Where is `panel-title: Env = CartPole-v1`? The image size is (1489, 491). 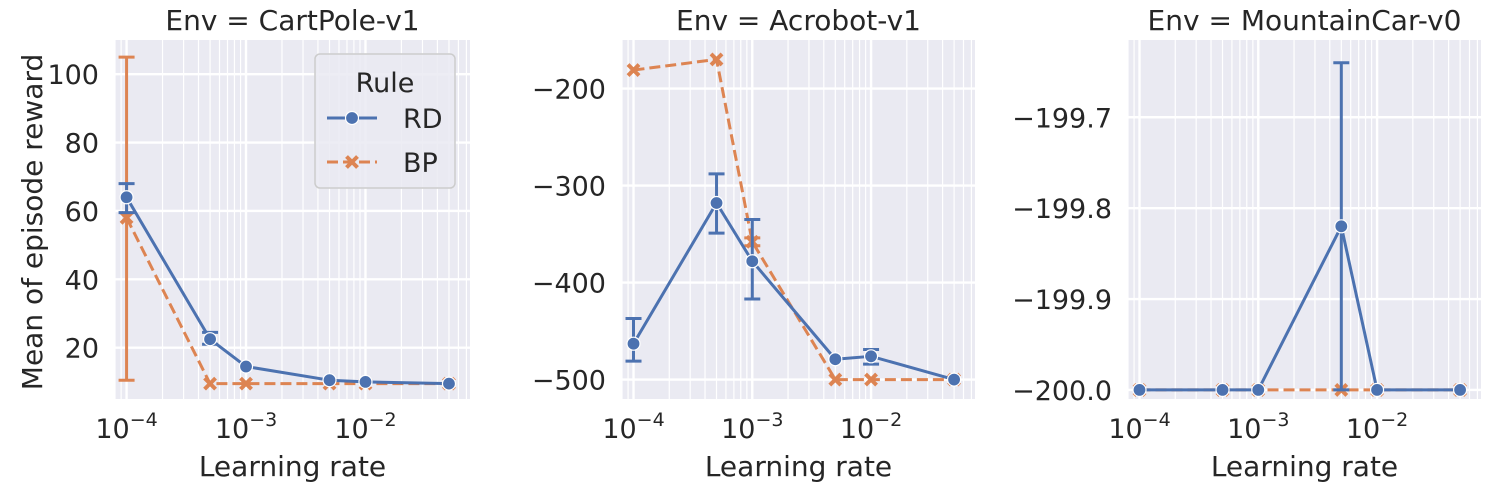 panel-title: Env = CartPole-v1 is located at coordinates (292, 20).